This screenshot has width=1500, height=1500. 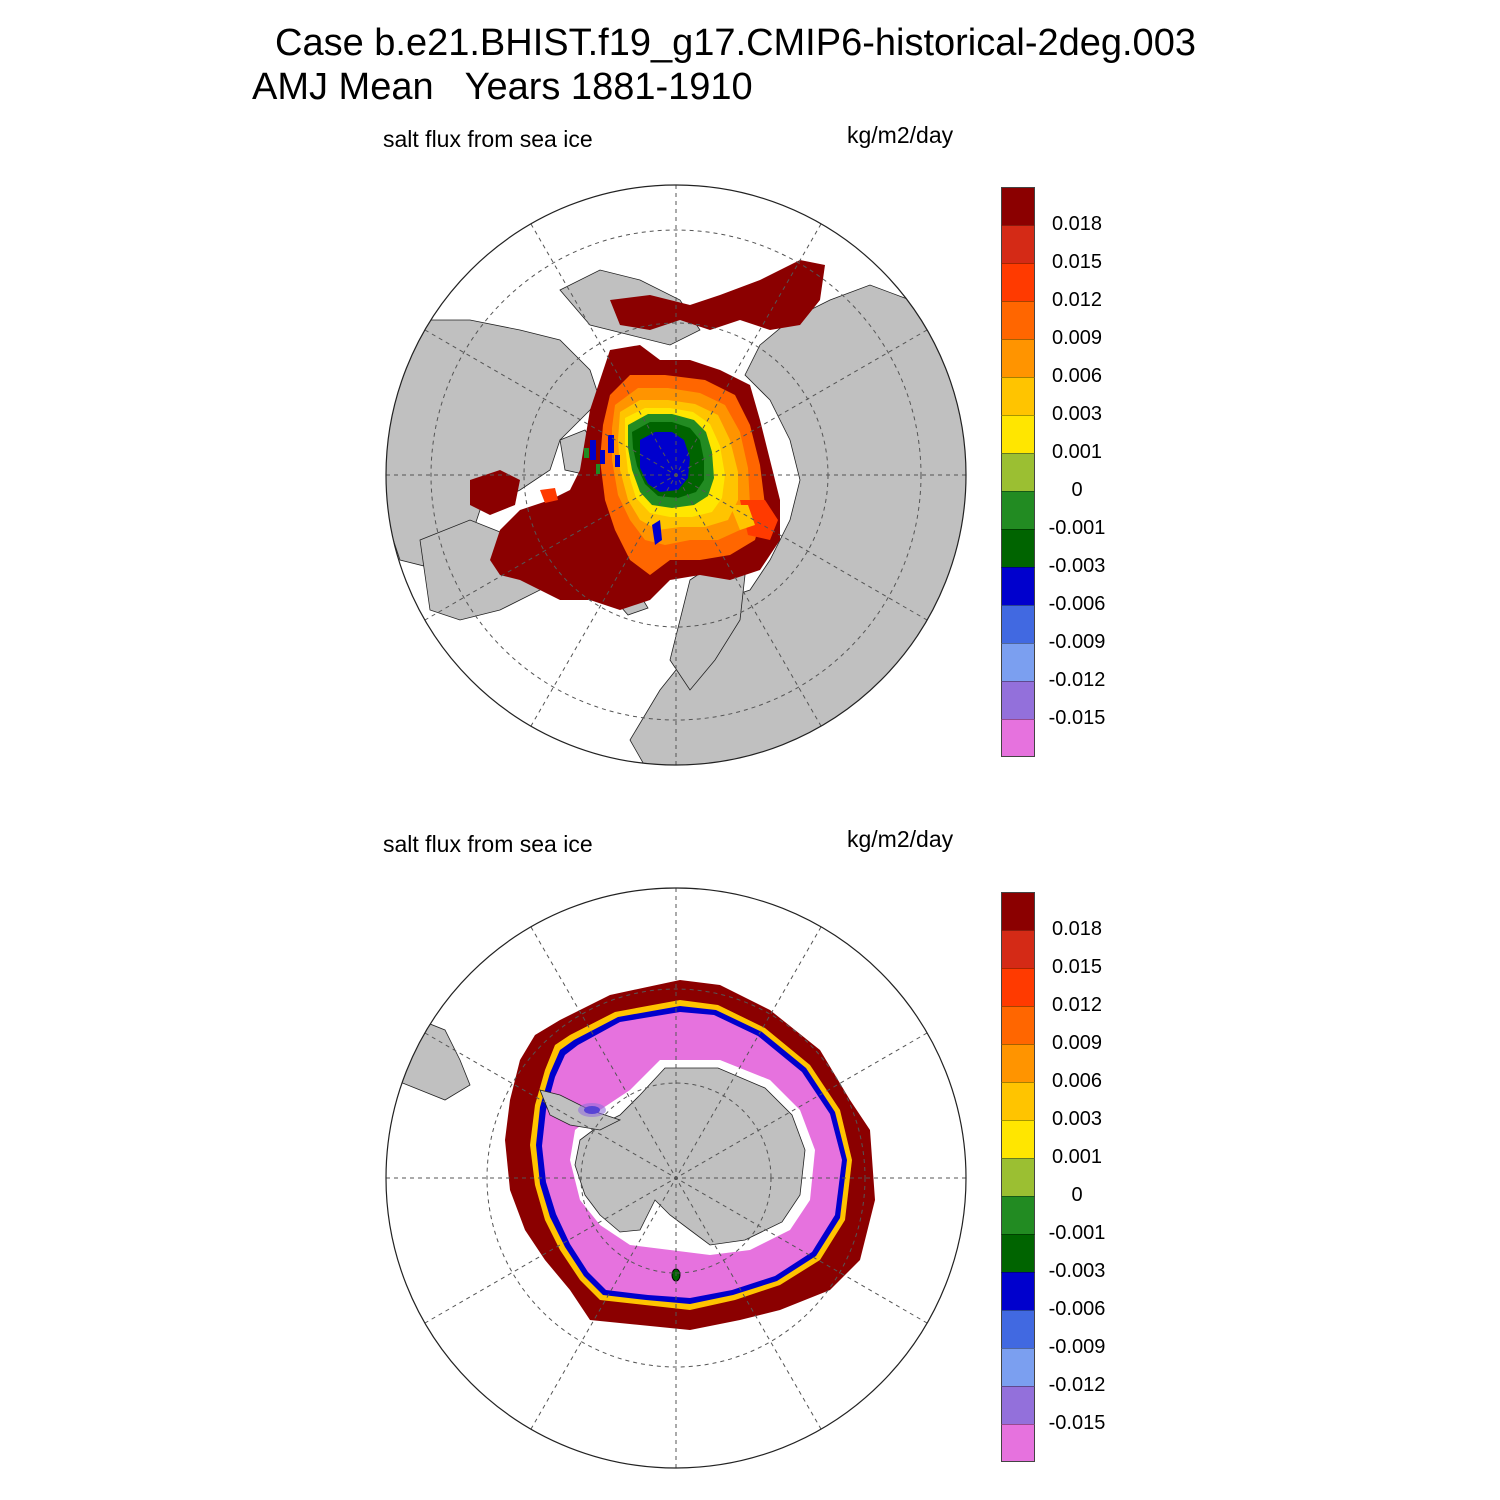 What do you see at coordinates (488, 844) in the screenshot?
I see `south-panel-variable-label: salt flux from sea ice` at bounding box center [488, 844].